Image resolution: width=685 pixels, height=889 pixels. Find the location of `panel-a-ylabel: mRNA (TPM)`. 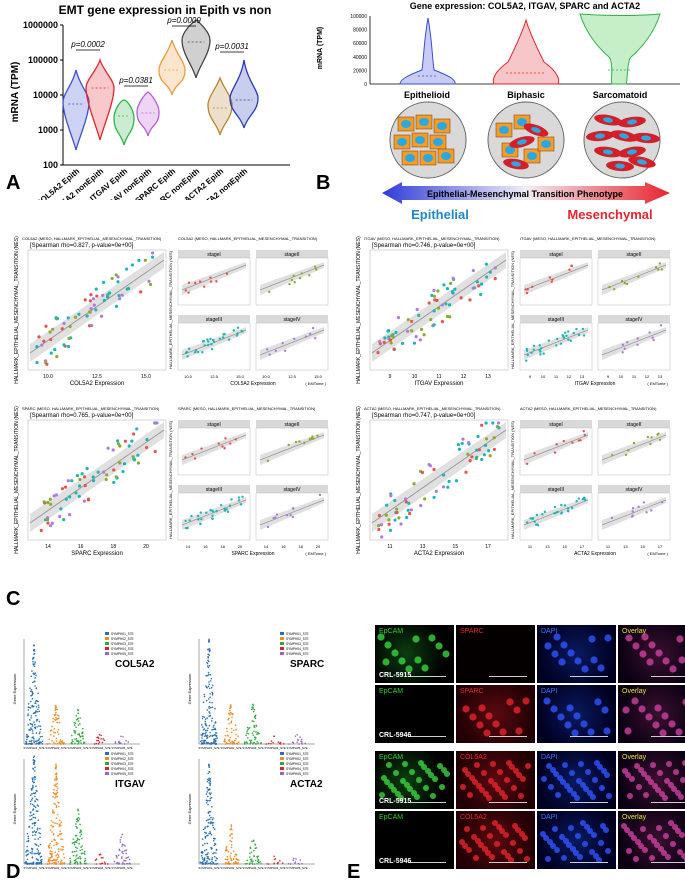

panel-a-ylabel: mRNA (TPM) is located at coordinates (15, 92).